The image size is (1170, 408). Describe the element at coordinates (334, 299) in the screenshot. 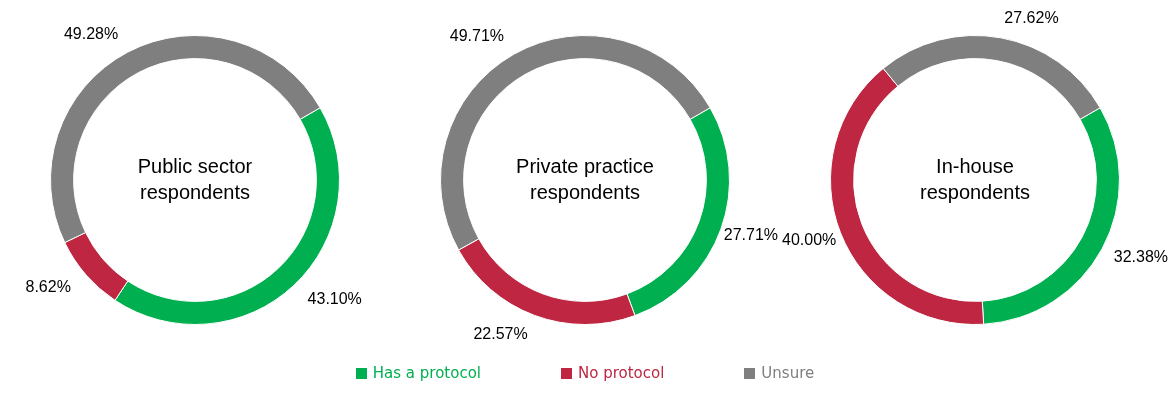

I see `data-label: 43.10%` at that location.